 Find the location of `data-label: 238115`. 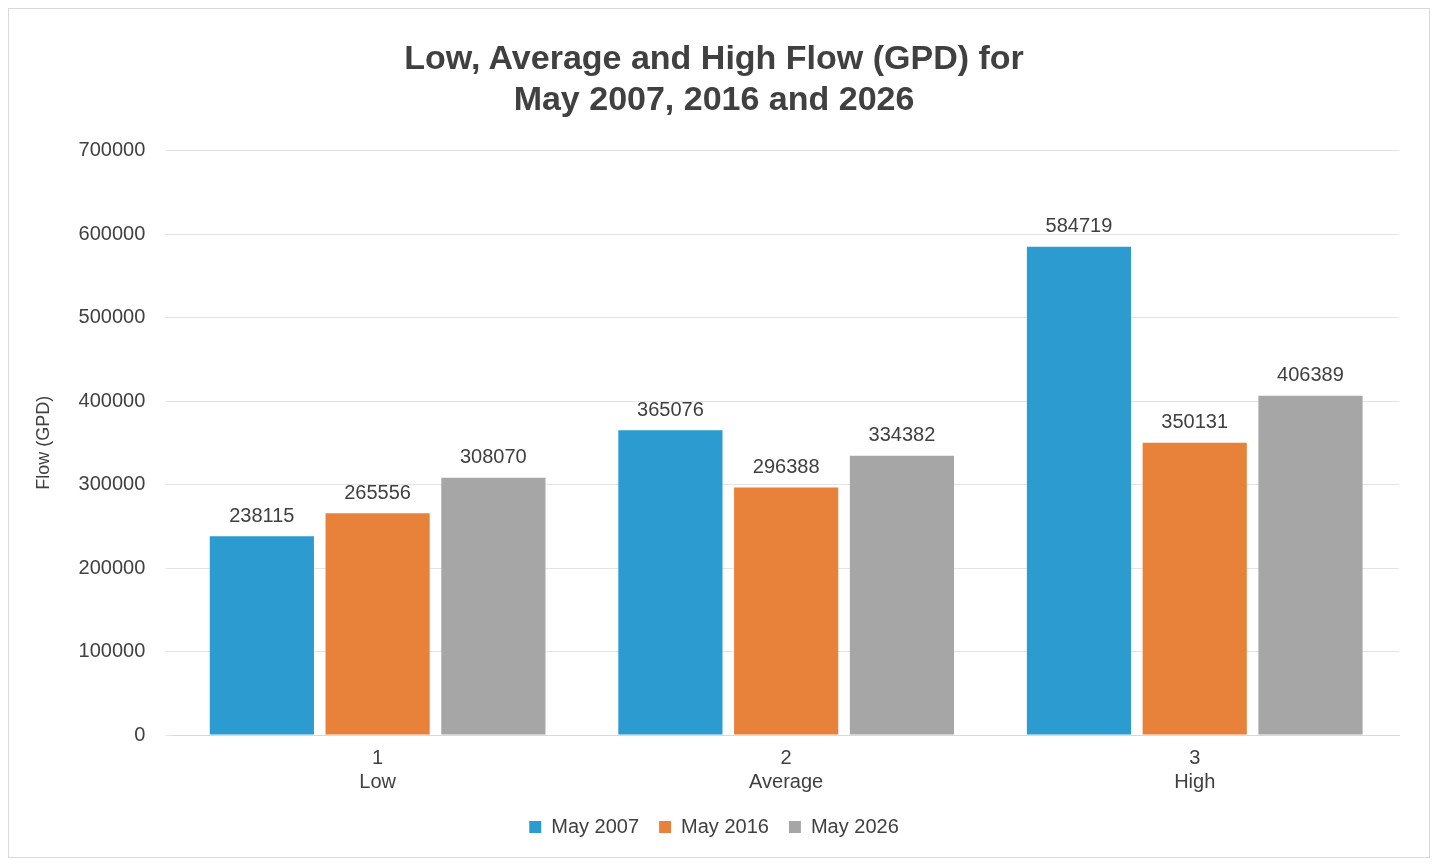

data-label: 238115 is located at coordinates (262, 514).